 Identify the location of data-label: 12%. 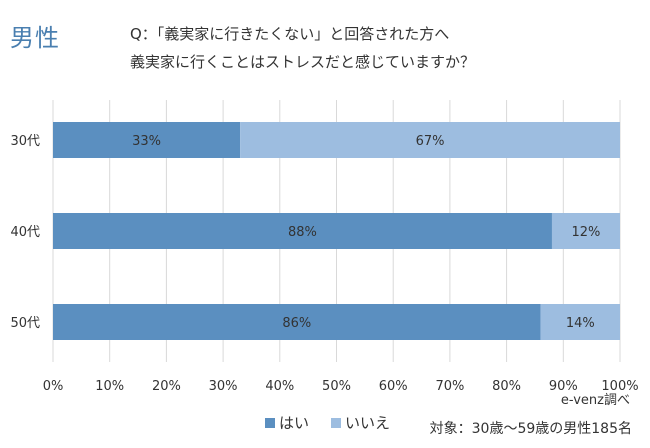
(586, 232).